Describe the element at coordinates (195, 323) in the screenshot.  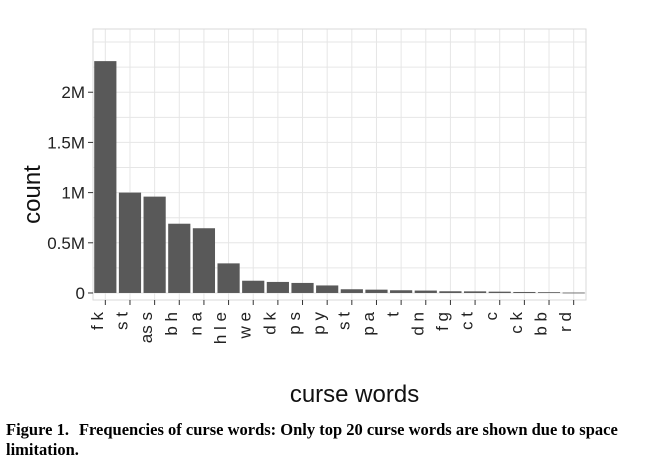
I see `x-tick-label: n a` at that location.